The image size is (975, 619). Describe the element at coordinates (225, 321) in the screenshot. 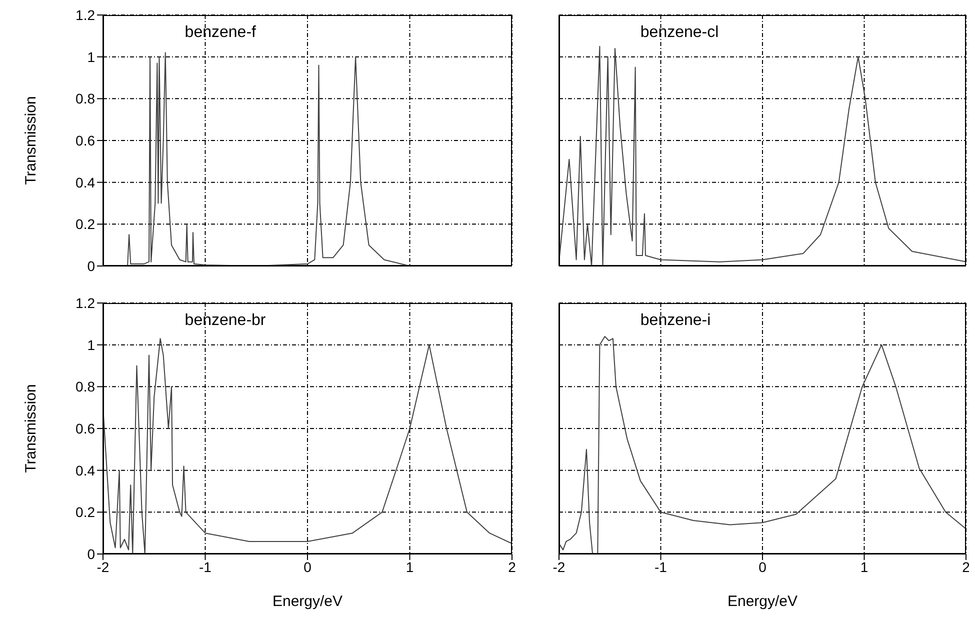

I see `text: benzene-br` at that location.